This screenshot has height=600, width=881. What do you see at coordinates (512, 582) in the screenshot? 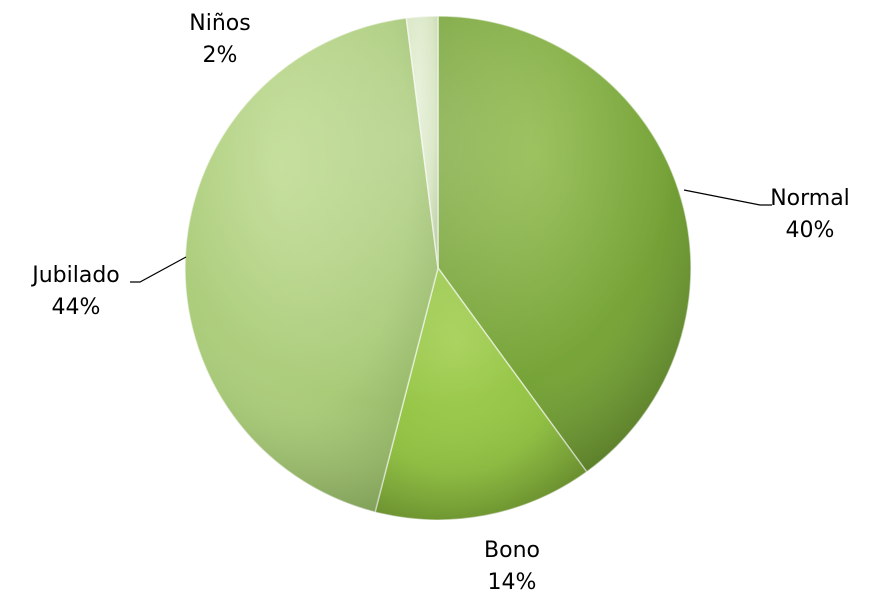
I see `slice-percent-bono: 14%` at bounding box center [512, 582].